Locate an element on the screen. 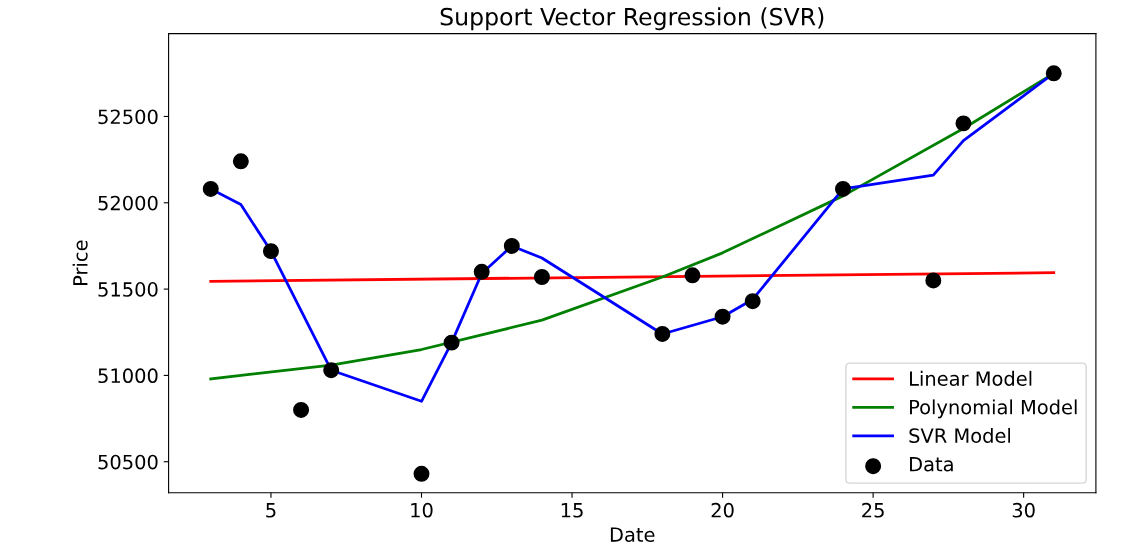 This screenshot has width=1124, height=560. legend-label: Linear Model is located at coordinates (971, 378).